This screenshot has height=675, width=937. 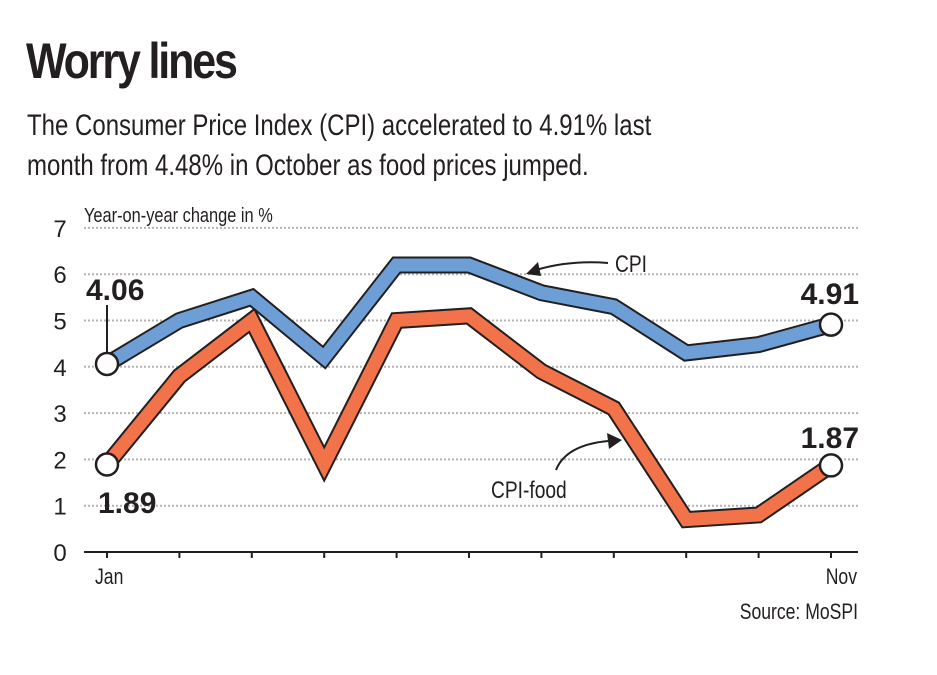 I want to click on cpi-line, so click(x=468, y=314).